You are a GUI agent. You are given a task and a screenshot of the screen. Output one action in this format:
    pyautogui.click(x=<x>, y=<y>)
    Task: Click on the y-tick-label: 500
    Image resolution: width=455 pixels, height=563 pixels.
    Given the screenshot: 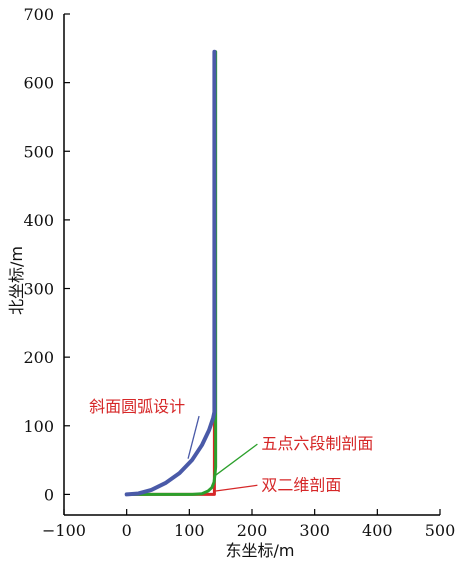 What is the action you would take?
    pyautogui.click(x=38, y=151)
    